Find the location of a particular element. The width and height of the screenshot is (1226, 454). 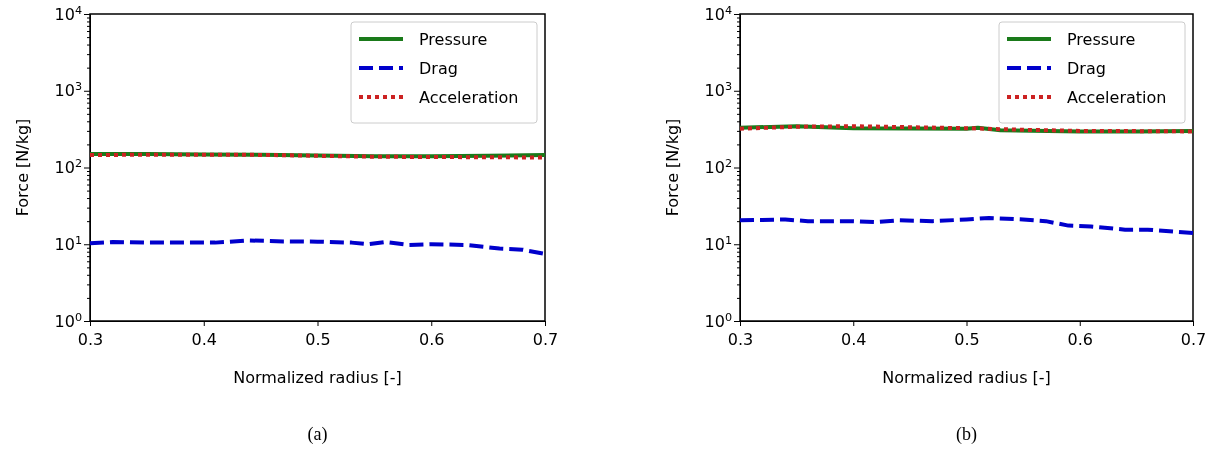

text: (a) is located at coordinates (317, 434).